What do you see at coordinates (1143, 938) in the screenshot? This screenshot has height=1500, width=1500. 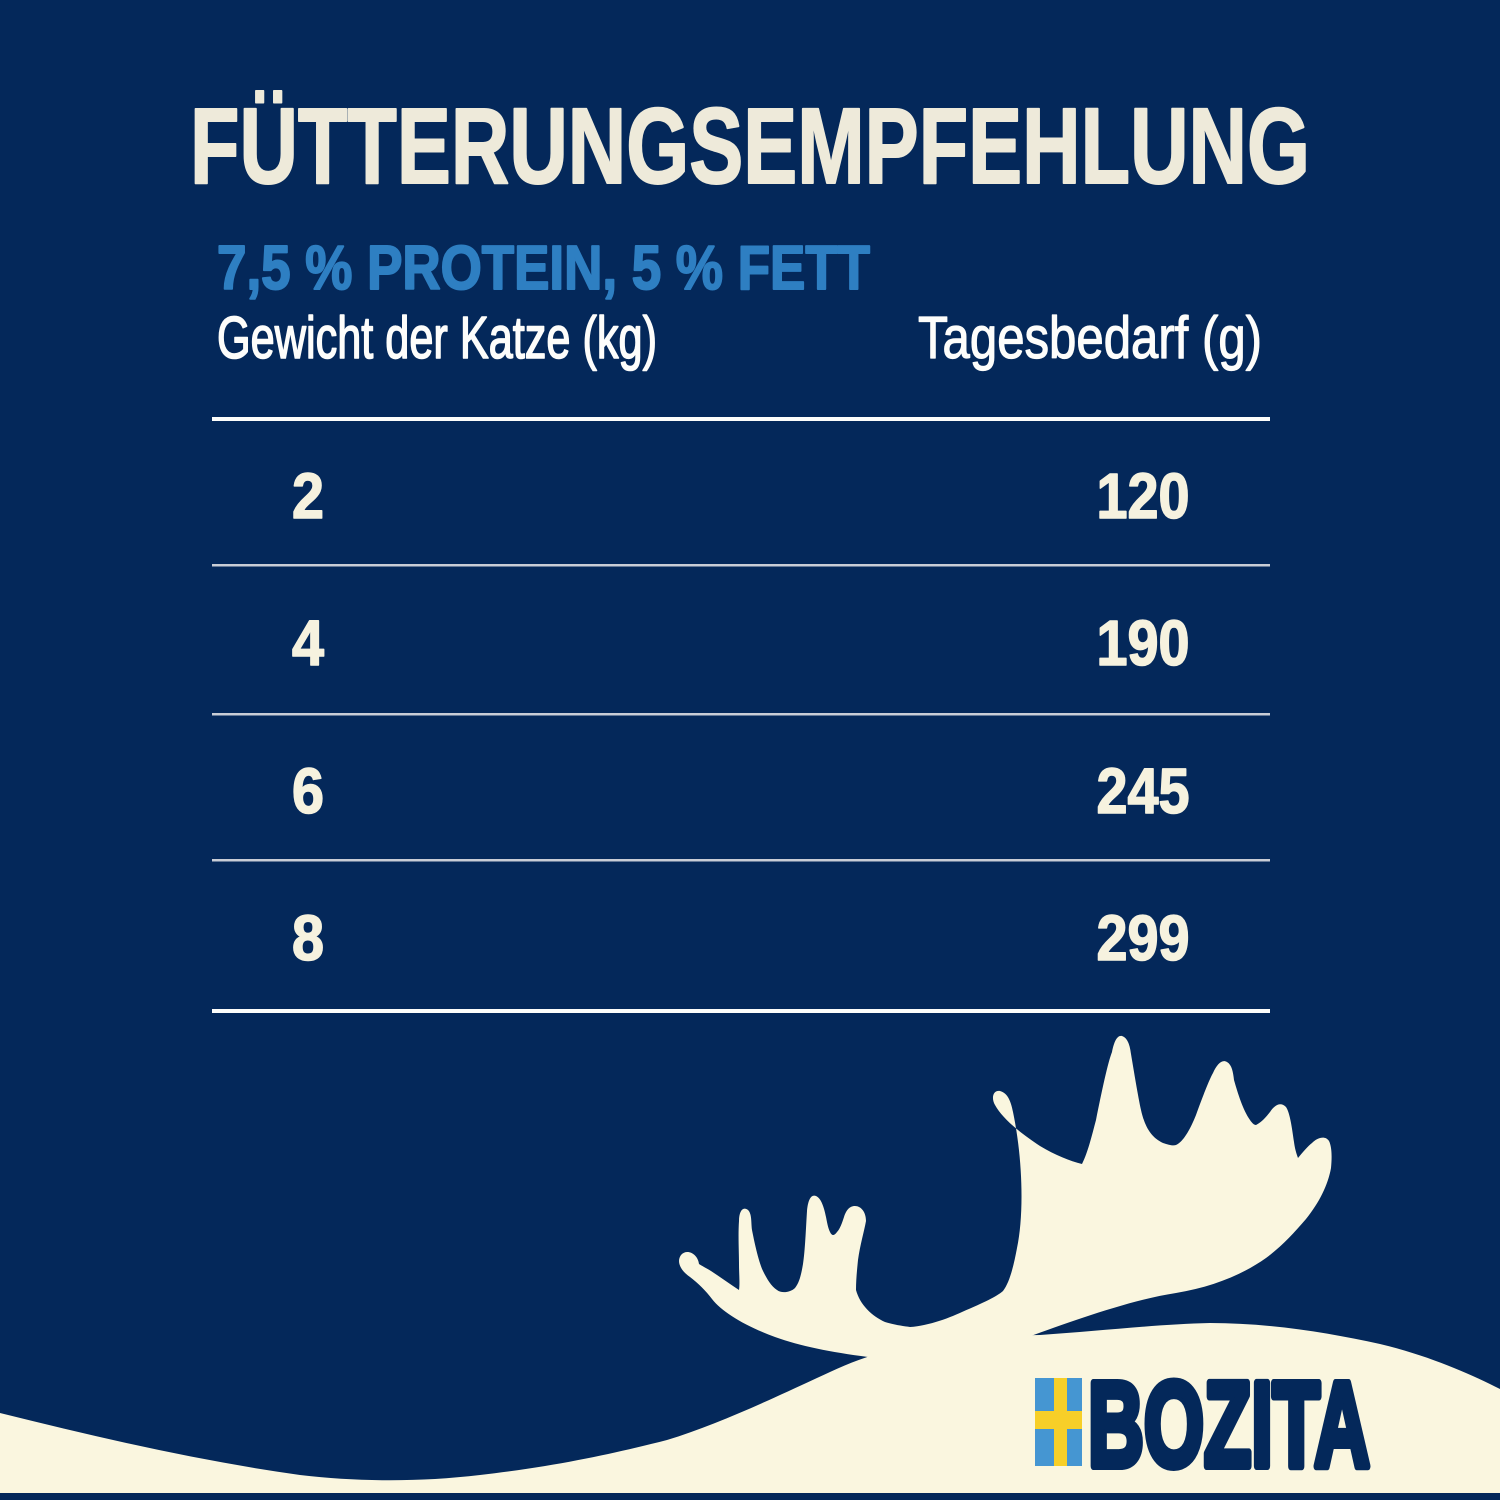 I see `svg-text: 299` at bounding box center [1143, 938].